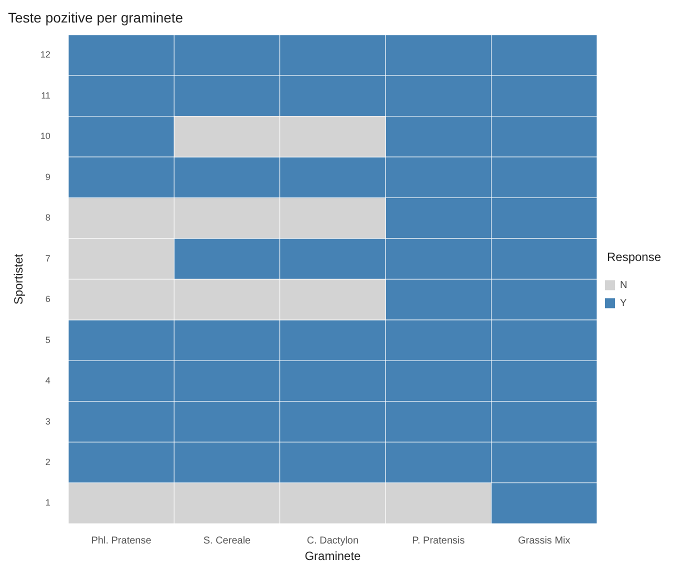 The width and height of the screenshot is (675, 568). Describe the element at coordinates (47, 381) in the screenshot. I see `y-tick-label: 4` at that location.